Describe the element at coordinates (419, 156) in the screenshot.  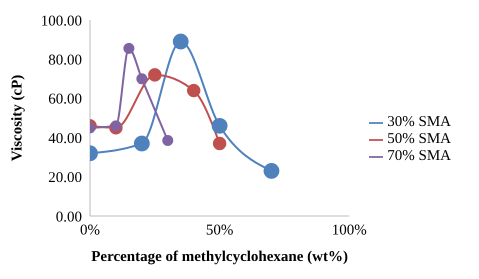
I see `legend-label: 70% SMA` at that location.